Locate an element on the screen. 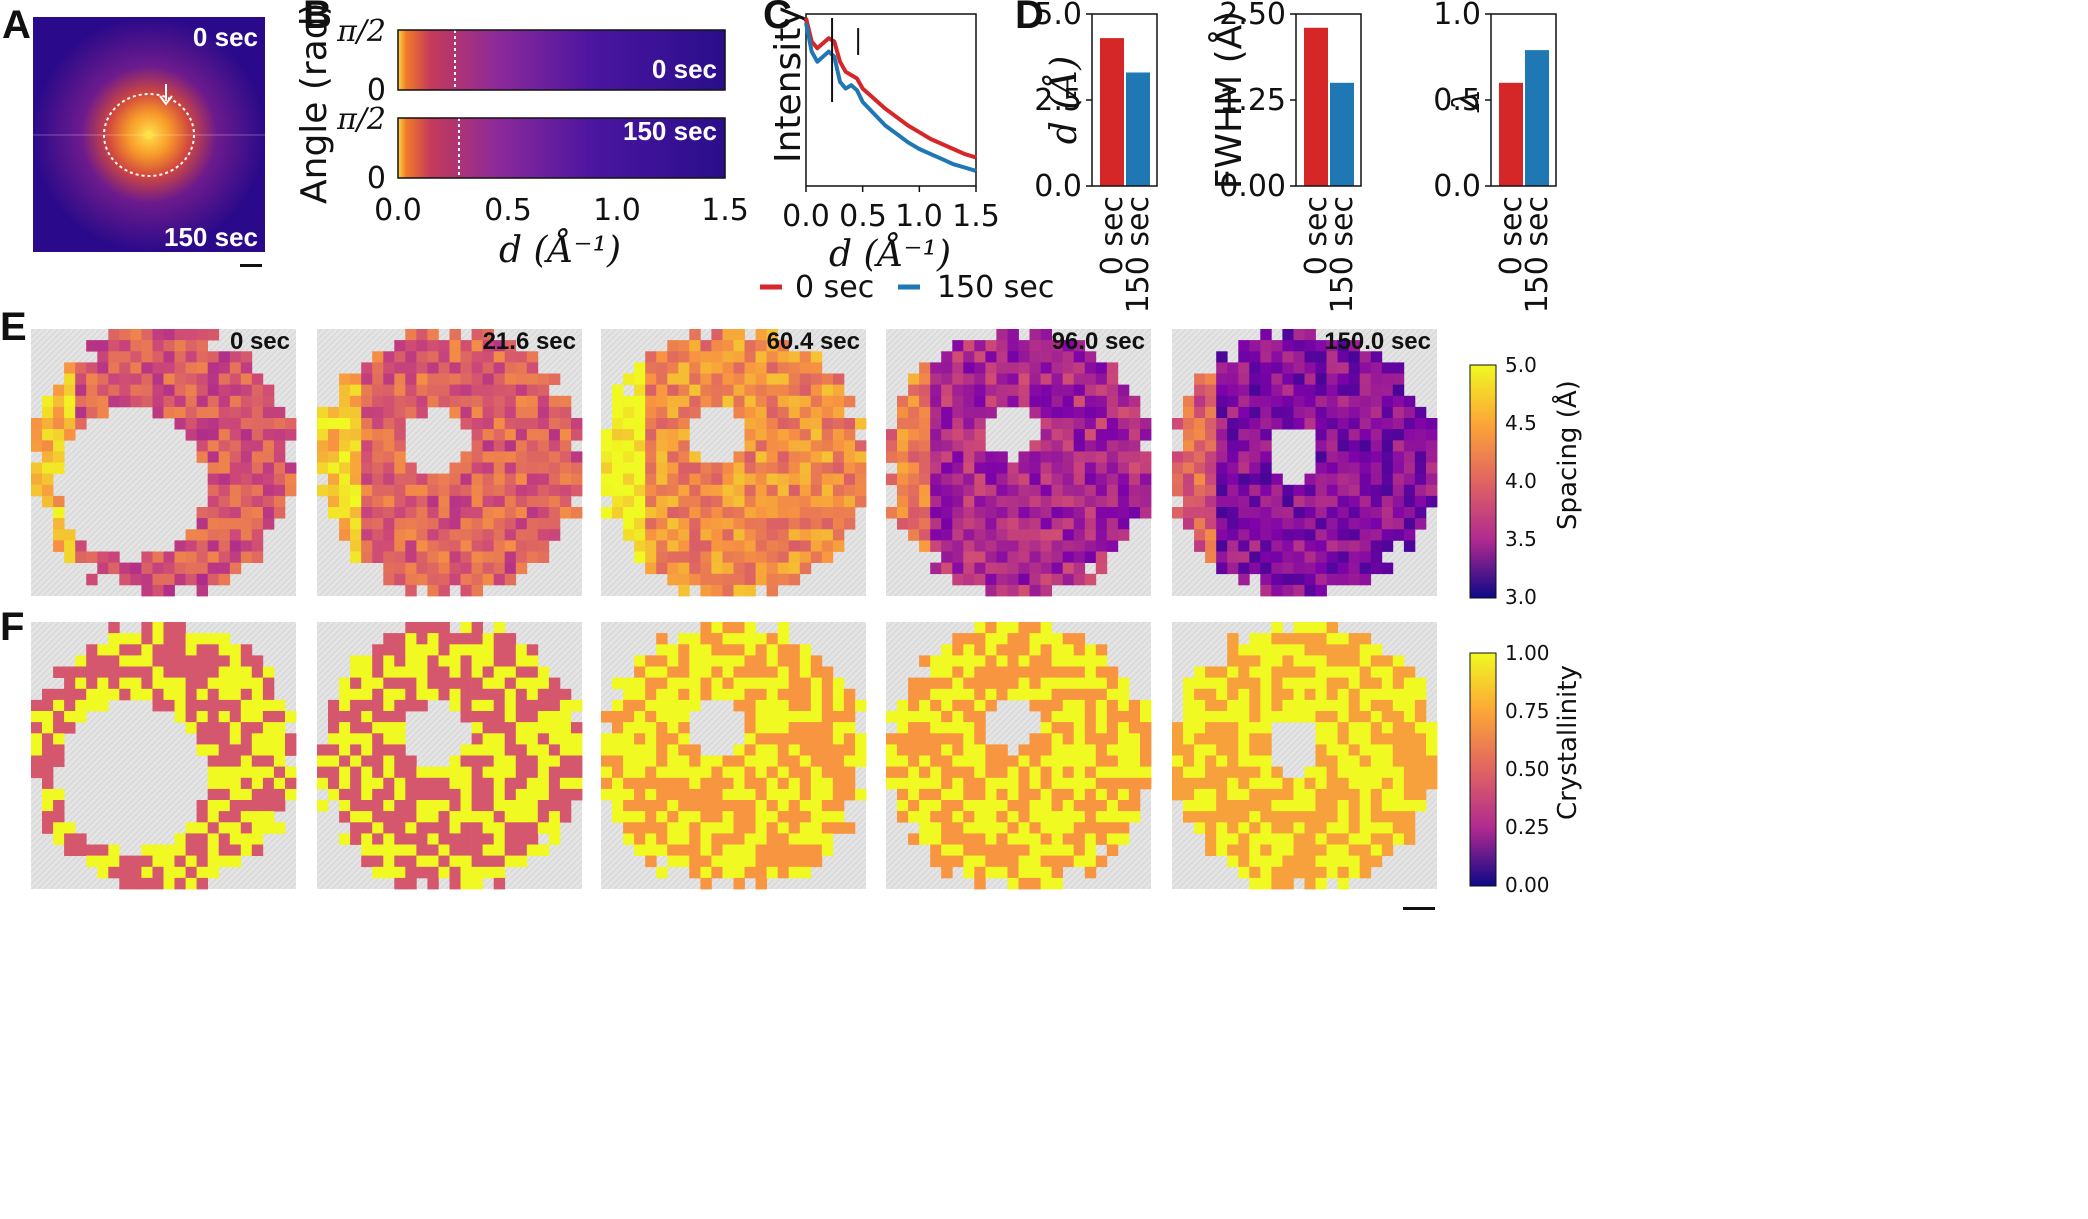 This screenshot has height=1219, width=2088. panel-label-a: A is located at coordinates (16, 25).